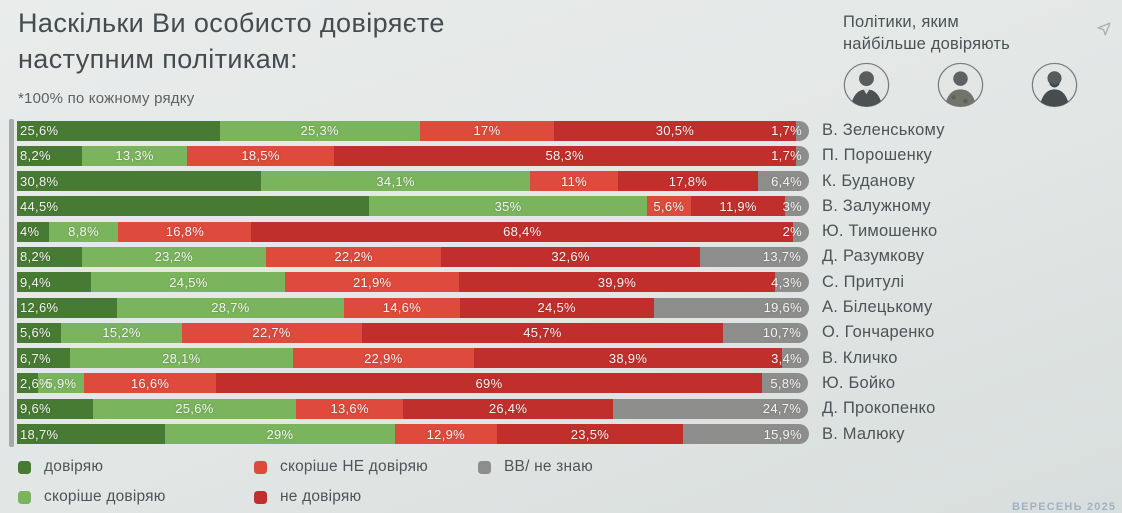 This screenshot has height=513, width=1122. Describe the element at coordinates (487, 130) in the screenshot. I see `value-label: 17%` at that location.